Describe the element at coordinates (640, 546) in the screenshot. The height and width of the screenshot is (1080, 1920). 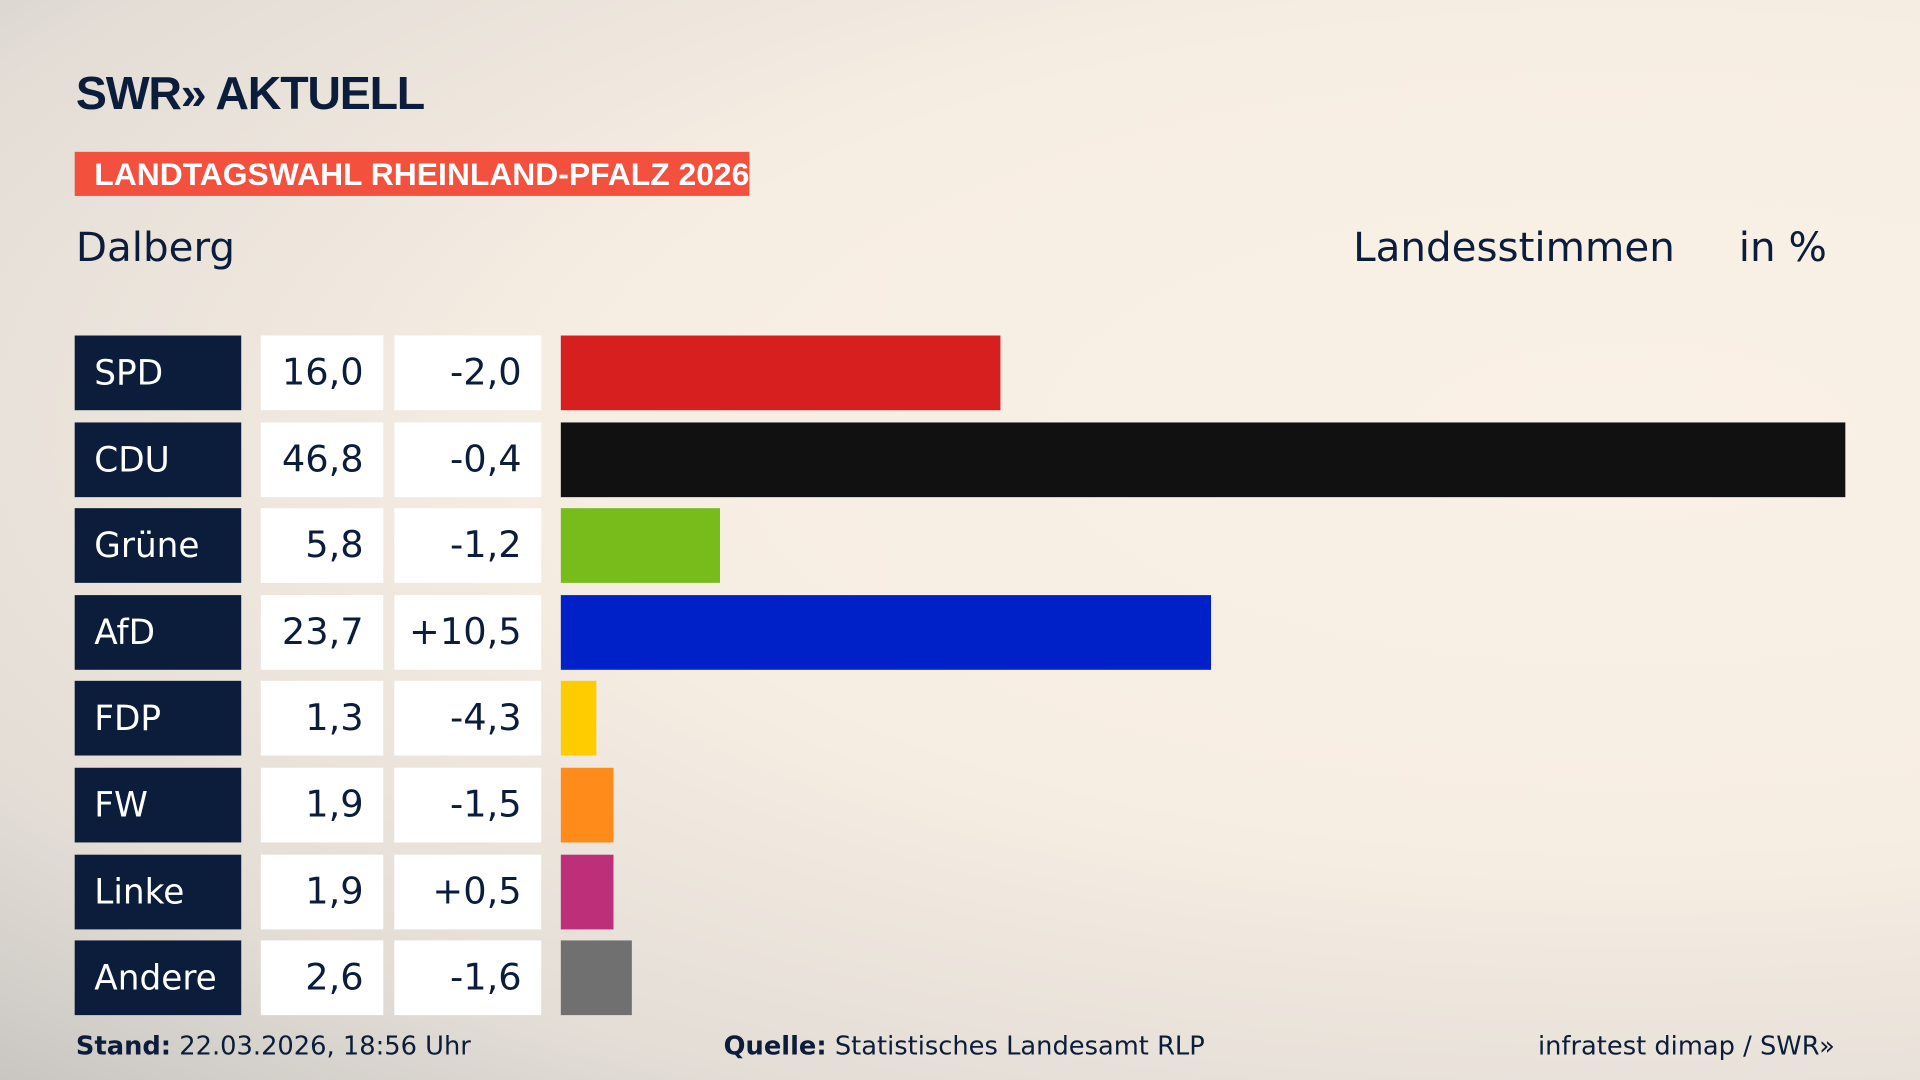
I see `bar-grüne` at that location.